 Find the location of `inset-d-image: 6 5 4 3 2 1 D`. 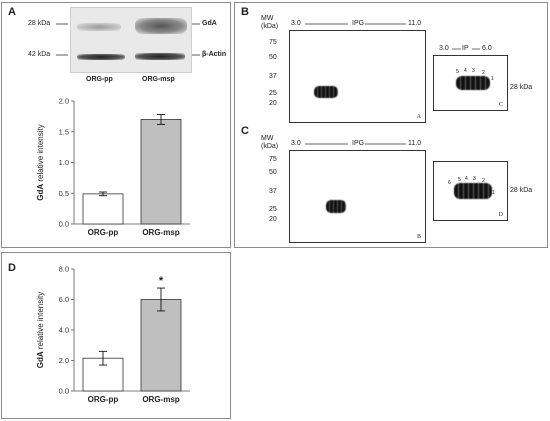

inset-d-image: 6 5 4 3 2 1 D is located at coordinates (470, 191).